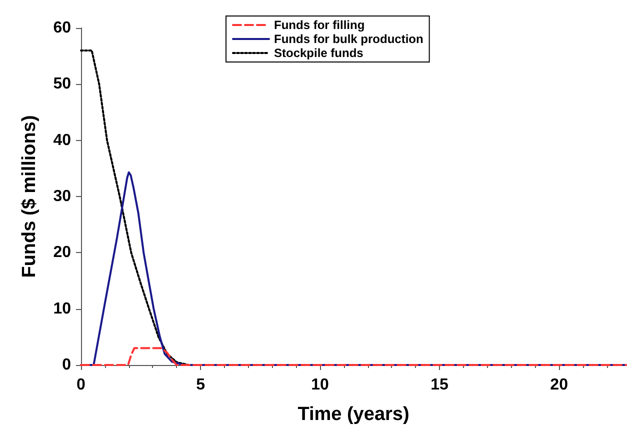  Describe the element at coordinates (81, 385) in the screenshot. I see `x-tick-label: 0` at that location.